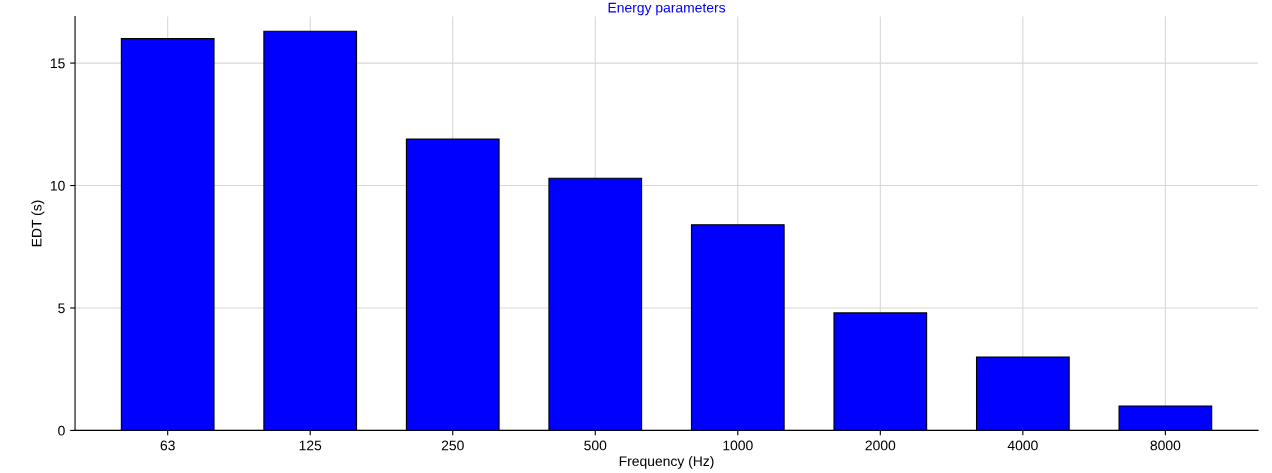 Image resolution: width=1272 pixels, height=473 pixels. I want to click on y-axis-title: EDT (s), so click(38, 223).